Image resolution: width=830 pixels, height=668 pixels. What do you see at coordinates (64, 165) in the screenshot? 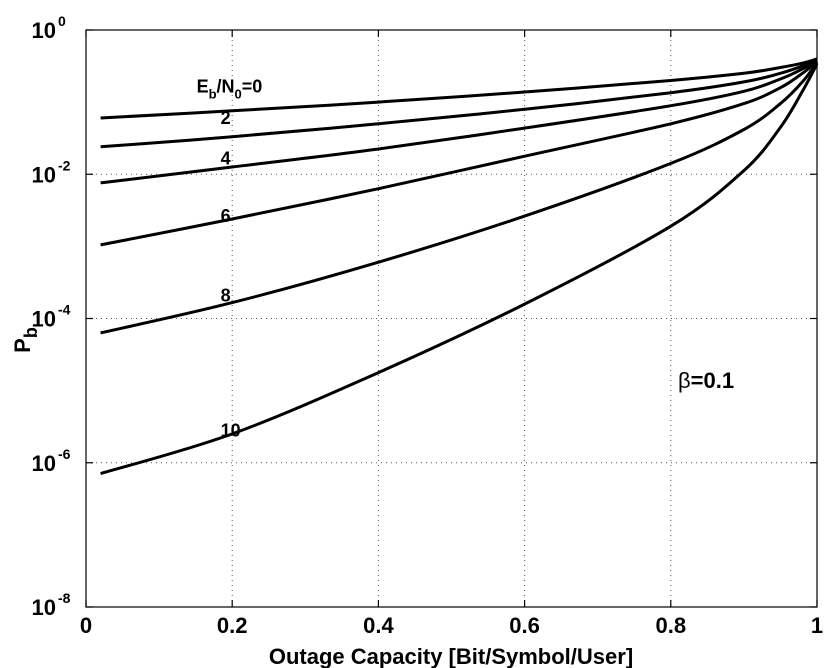
I see `y-tick-exponent: -2` at bounding box center [64, 165].